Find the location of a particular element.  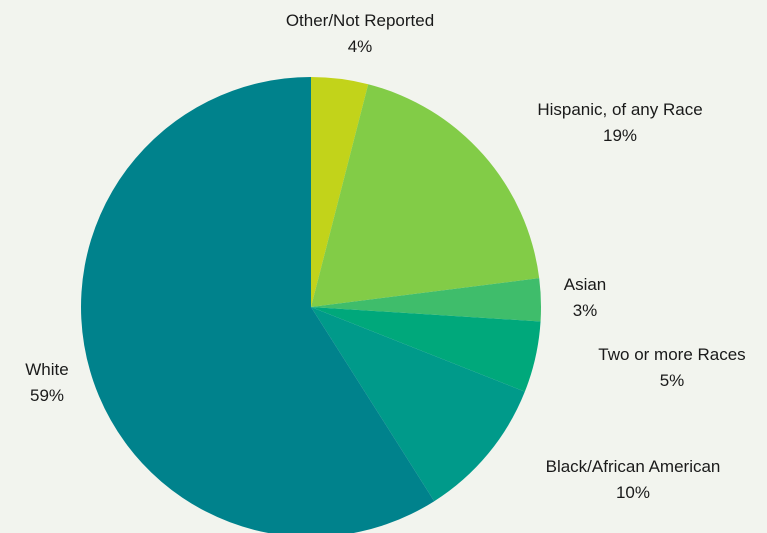

slice-value-asian: 3% is located at coordinates (585, 310).